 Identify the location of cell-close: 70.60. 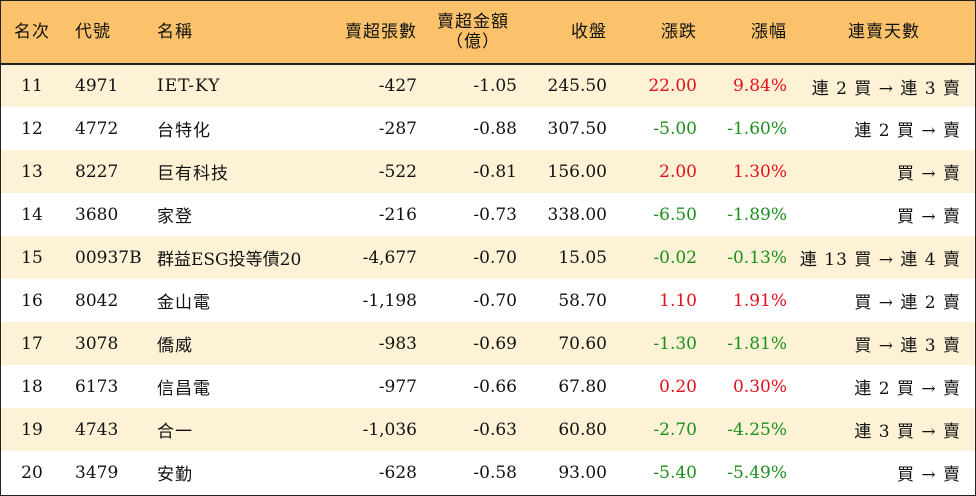
(582, 343).